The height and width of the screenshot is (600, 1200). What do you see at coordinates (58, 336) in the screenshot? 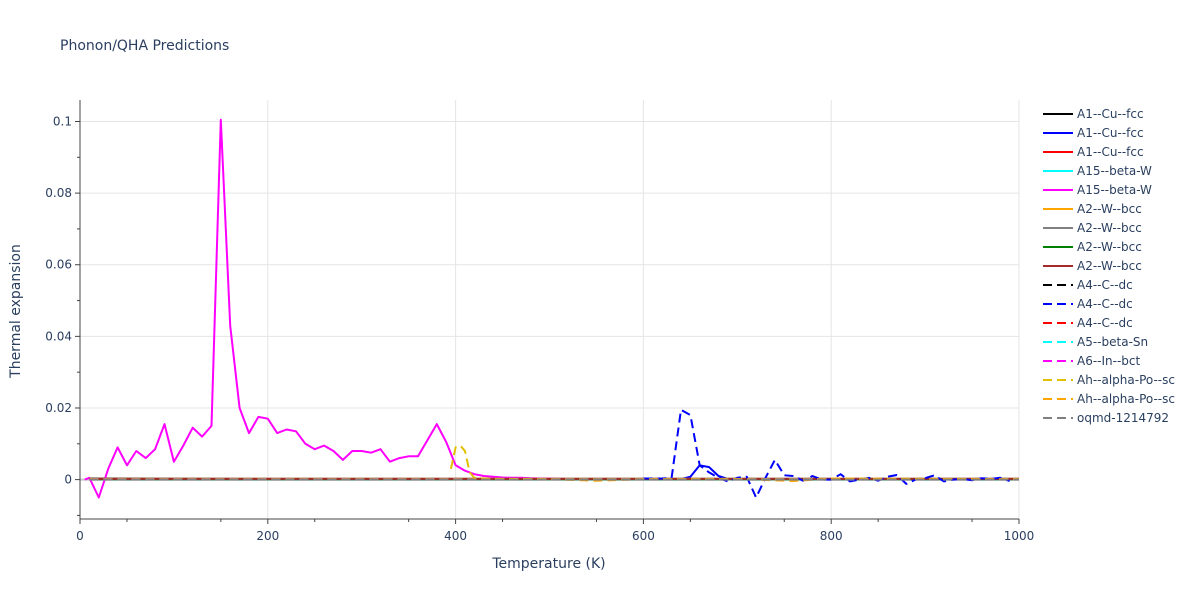
I see `y-tick-label: 0.04` at bounding box center [58, 336].